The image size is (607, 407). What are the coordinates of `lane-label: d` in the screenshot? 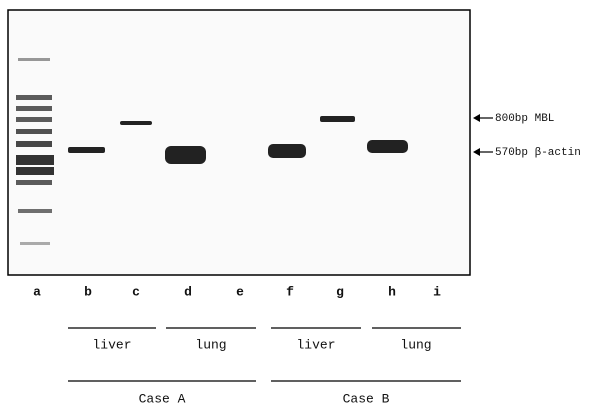 It's located at (188, 291).